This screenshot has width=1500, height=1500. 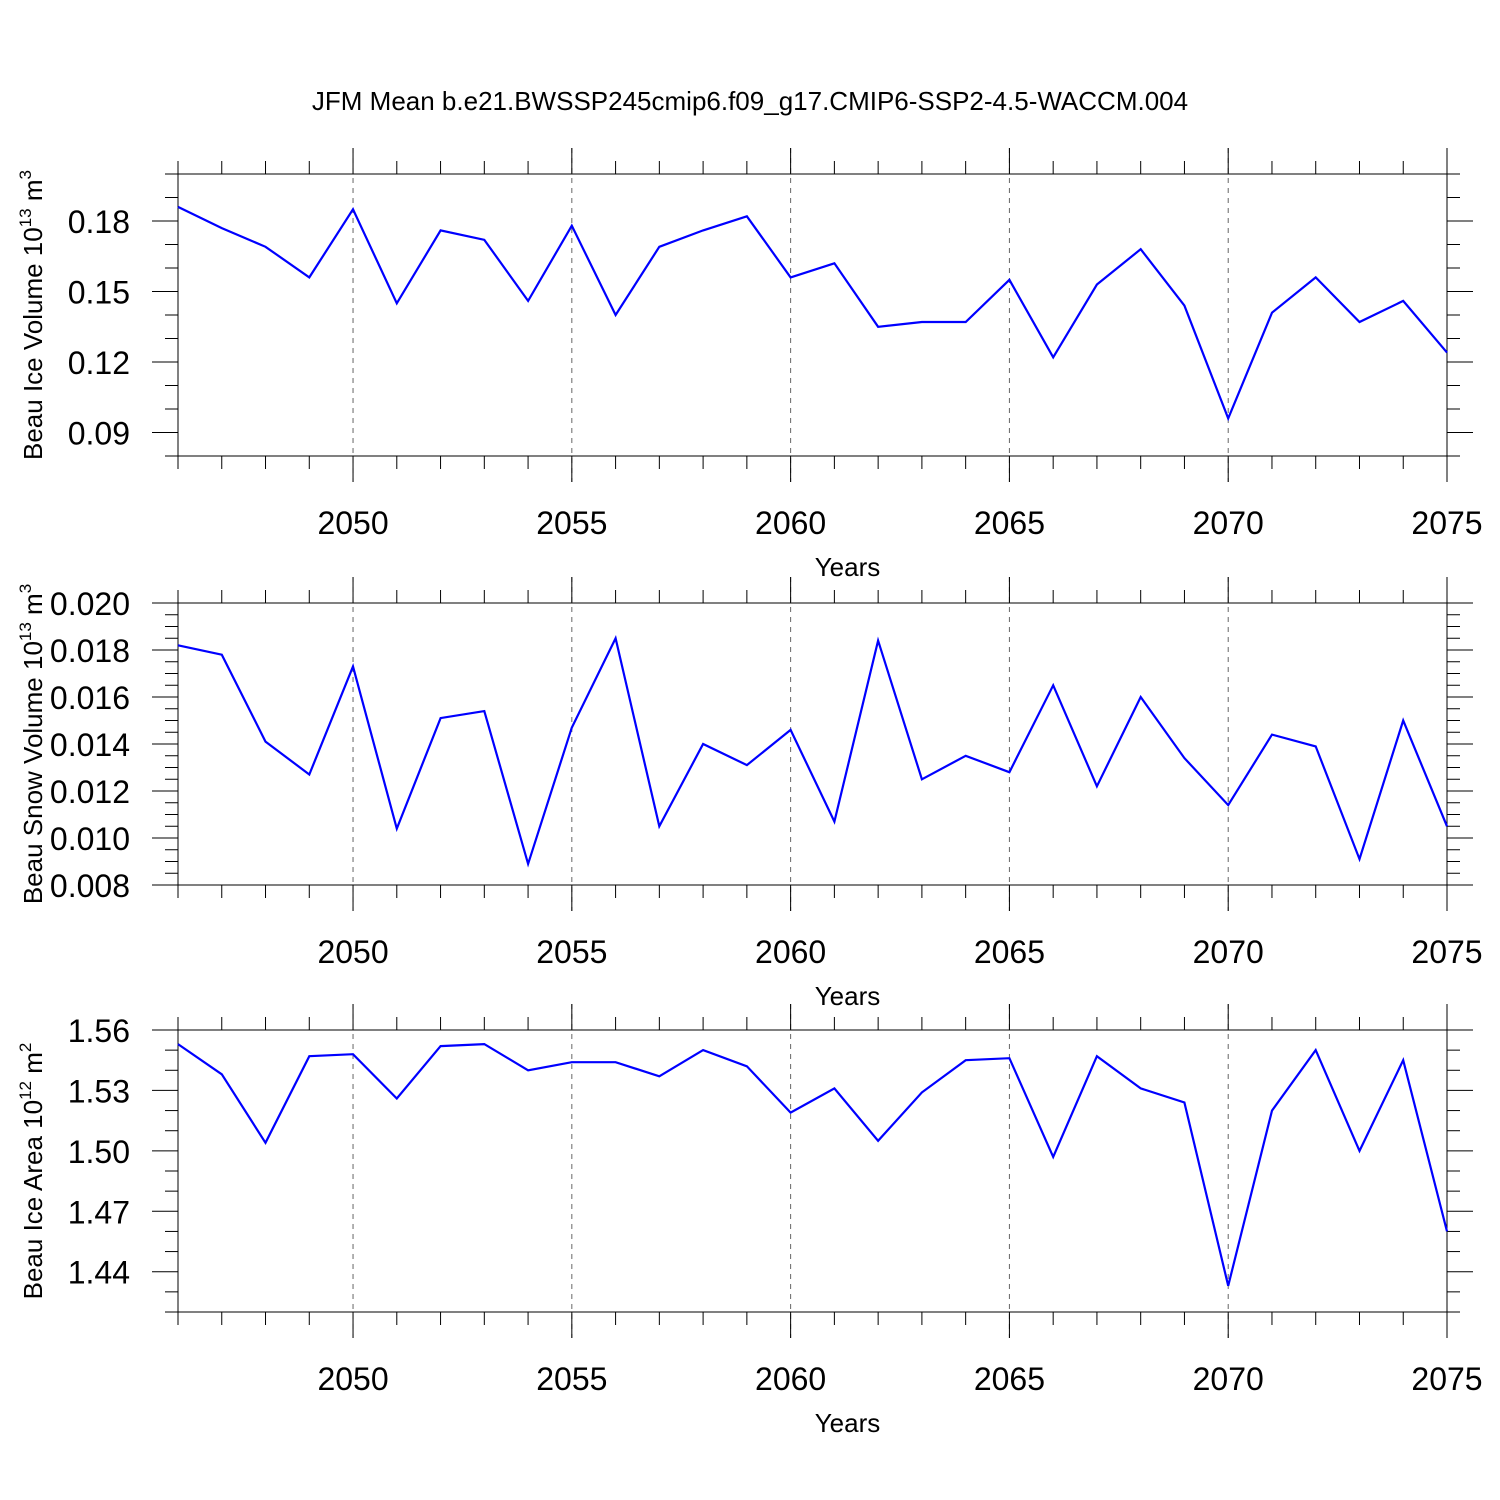 What do you see at coordinates (99, 1091) in the screenshot?
I see `y-tick-label: 1.53` at bounding box center [99, 1091].